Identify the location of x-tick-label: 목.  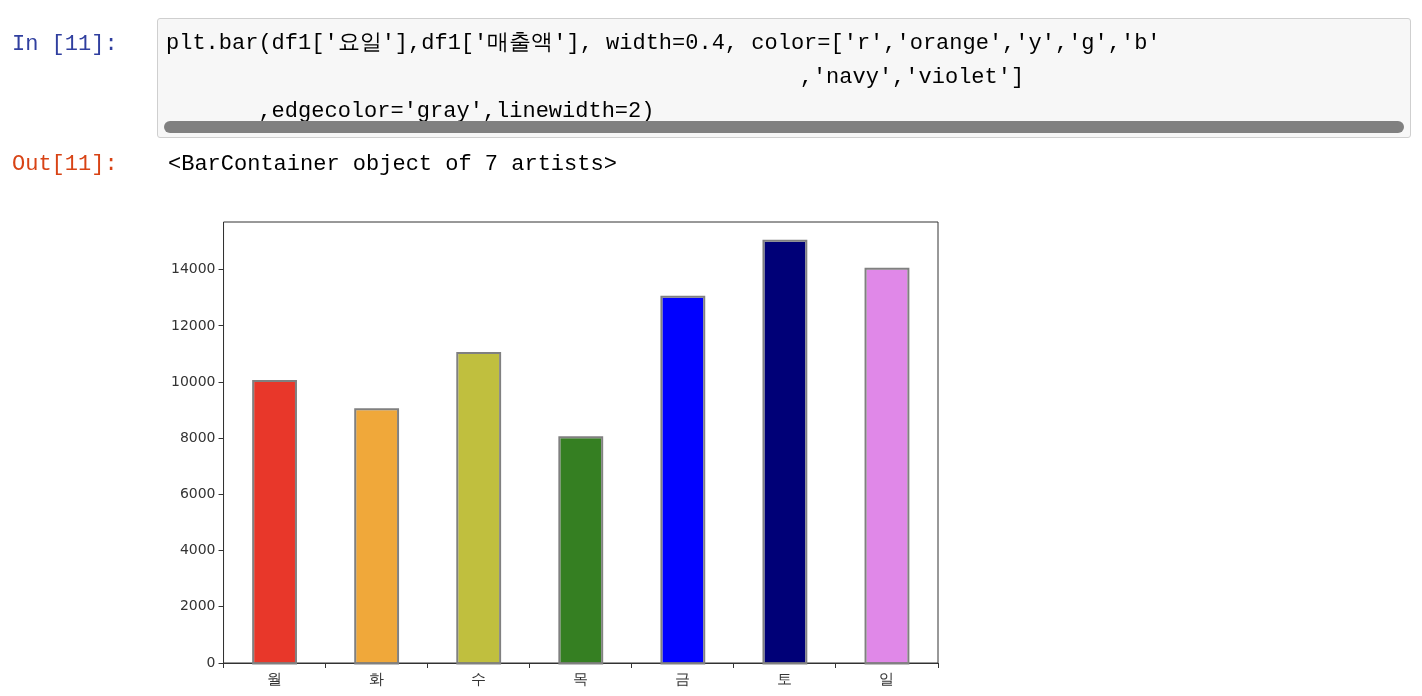
(581, 678).